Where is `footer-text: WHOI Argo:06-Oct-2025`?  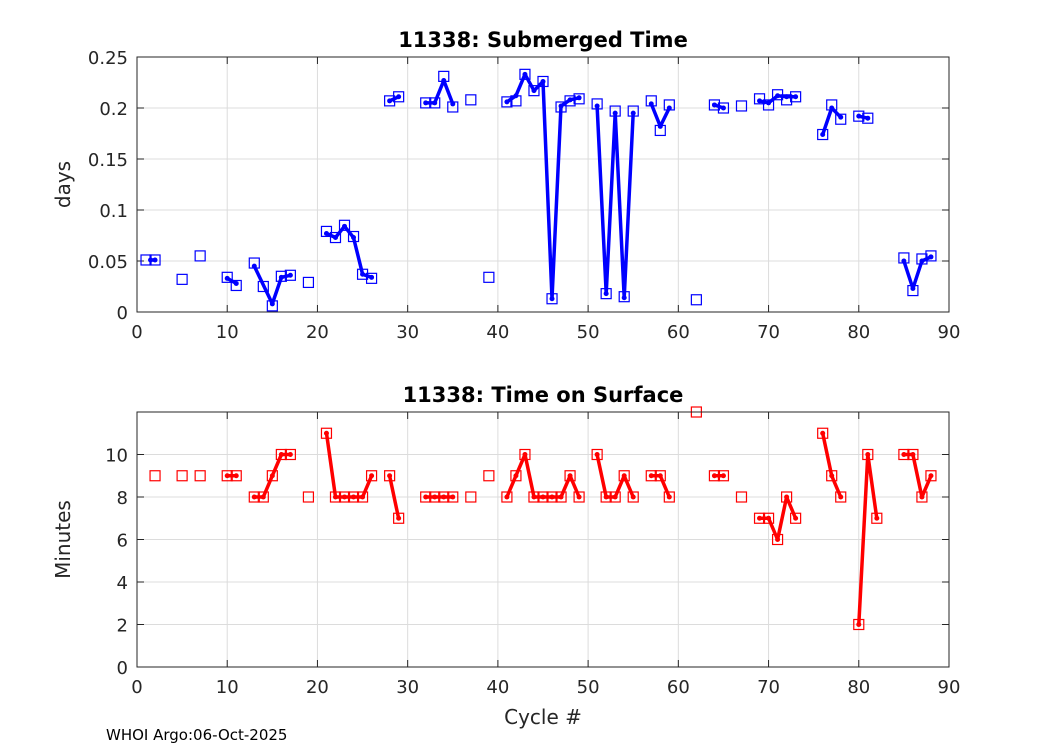 footer-text: WHOI Argo:06-Oct-2025 is located at coordinates (197, 735).